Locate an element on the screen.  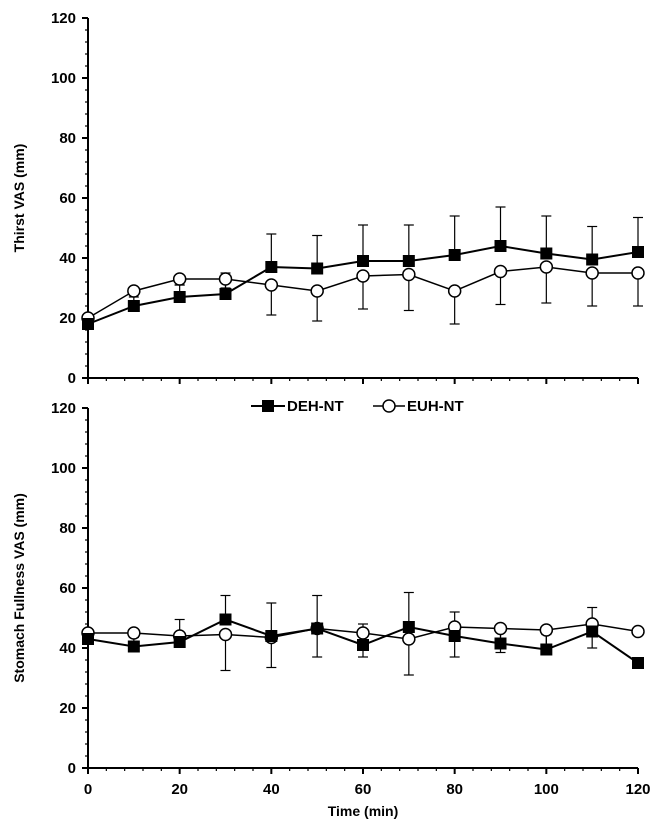
x-tick-label: 60 is located at coordinates (363, 789).